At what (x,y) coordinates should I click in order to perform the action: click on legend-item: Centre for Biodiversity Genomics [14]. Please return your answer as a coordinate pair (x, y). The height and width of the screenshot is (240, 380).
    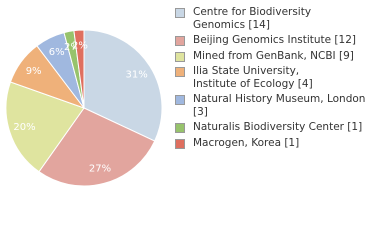
    Looking at the image, I should click on (275, 18).